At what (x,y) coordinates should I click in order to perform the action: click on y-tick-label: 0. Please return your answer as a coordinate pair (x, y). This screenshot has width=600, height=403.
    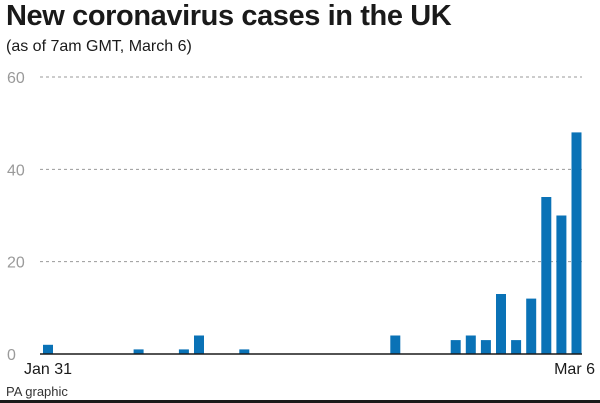
    Looking at the image, I should click on (11, 355).